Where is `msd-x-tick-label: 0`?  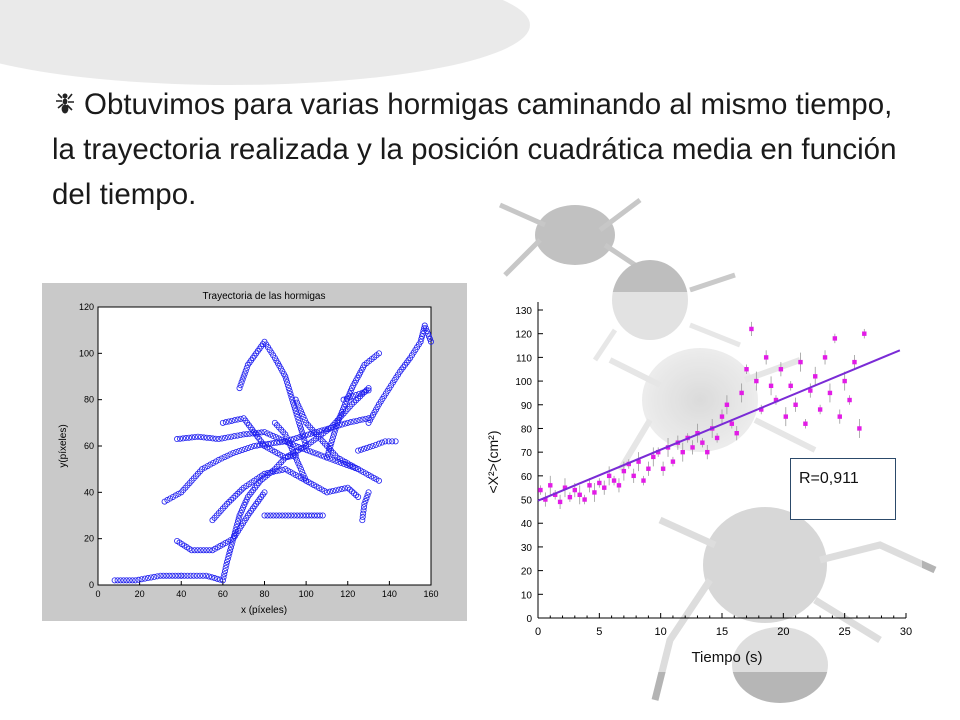 msd-x-tick-label: 0 is located at coordinates (538, 632).